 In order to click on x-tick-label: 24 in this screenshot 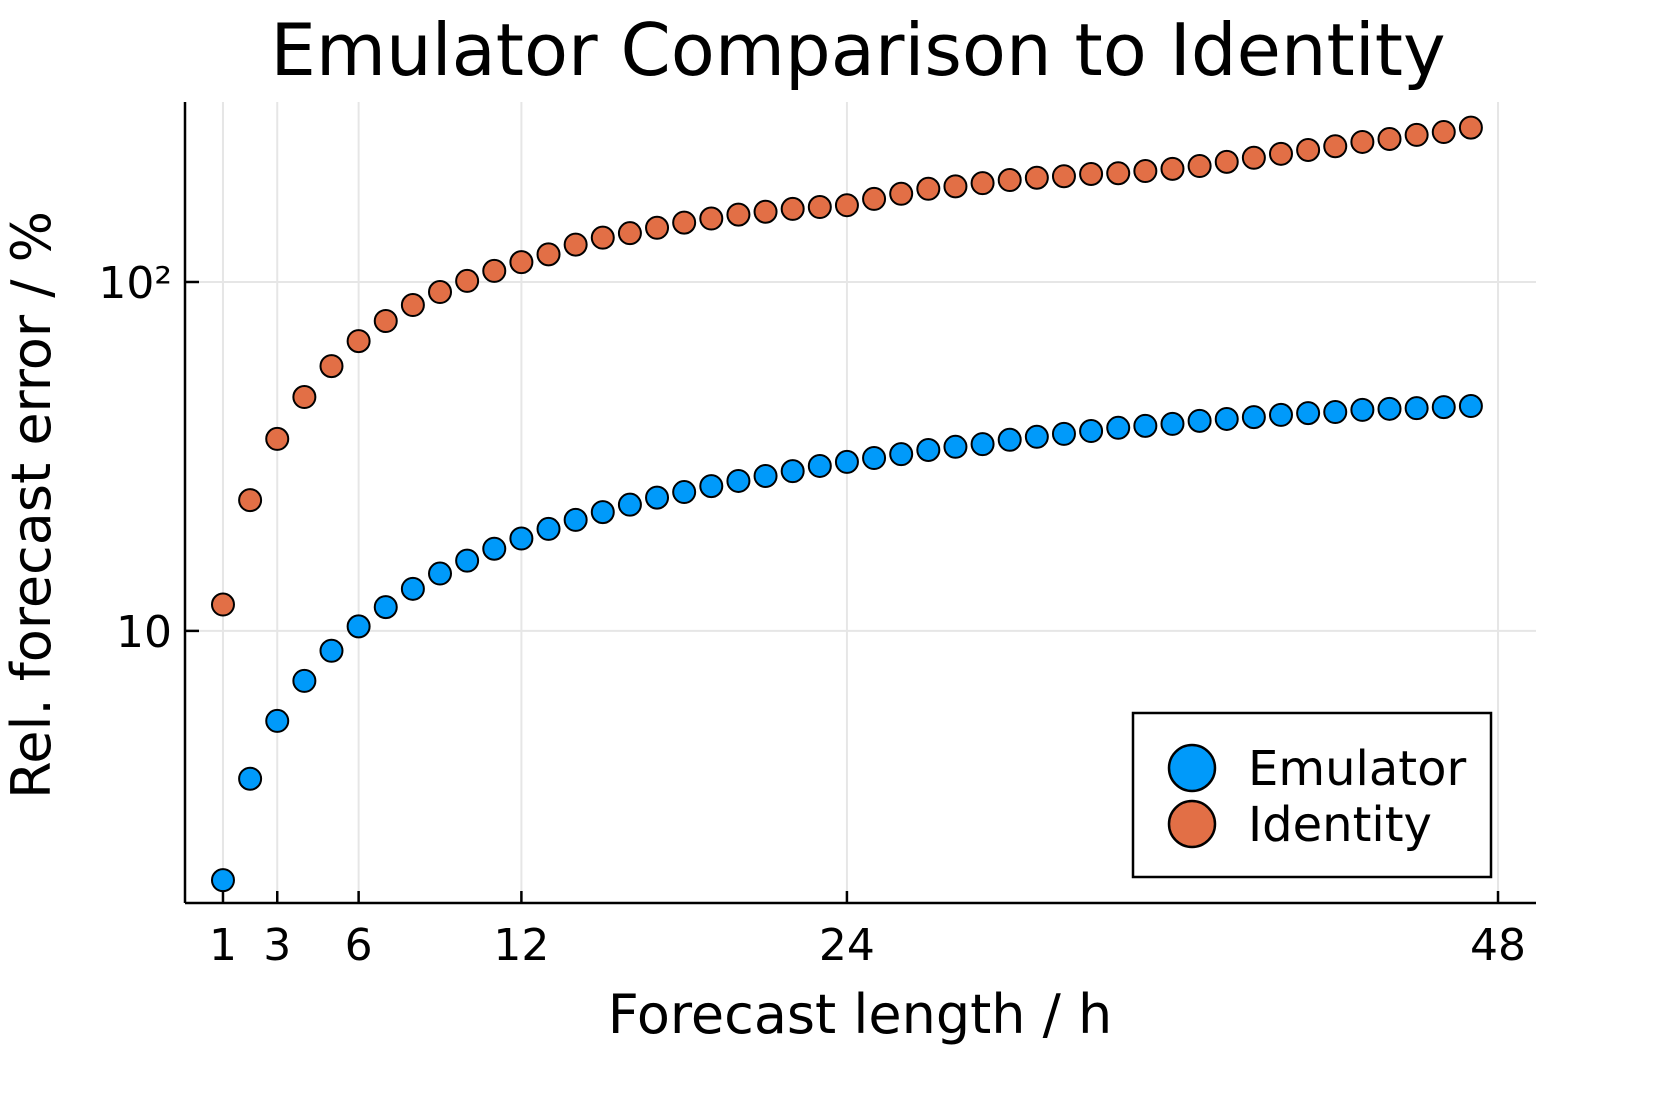, I will do `click(847, 945)`.